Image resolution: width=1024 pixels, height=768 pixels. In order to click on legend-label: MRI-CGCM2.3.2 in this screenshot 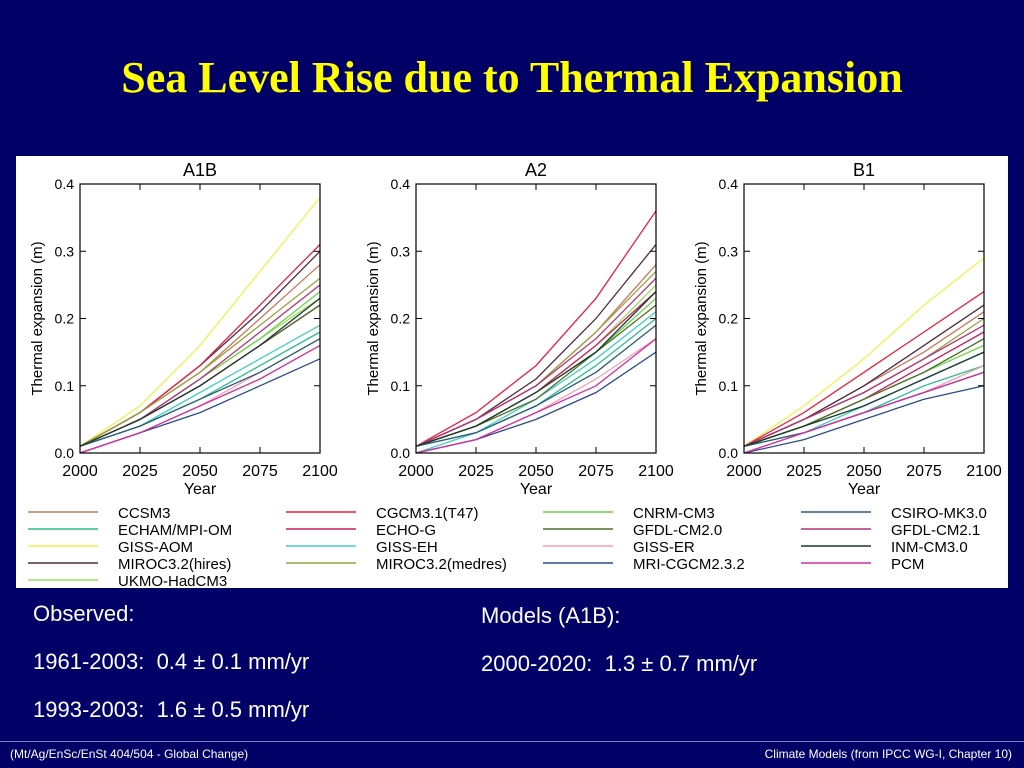, I will do `click(689, 564)`.